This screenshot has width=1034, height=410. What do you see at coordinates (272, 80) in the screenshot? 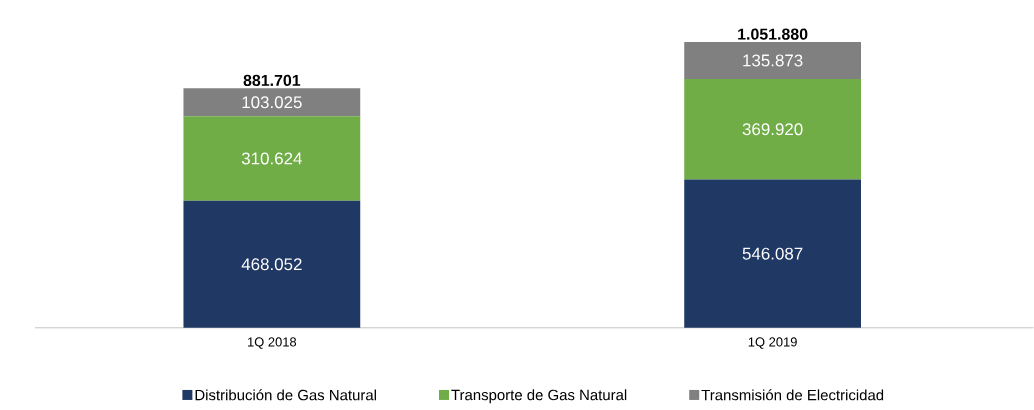
I see `total-label: 881.701` at bounding box center [272, 80].